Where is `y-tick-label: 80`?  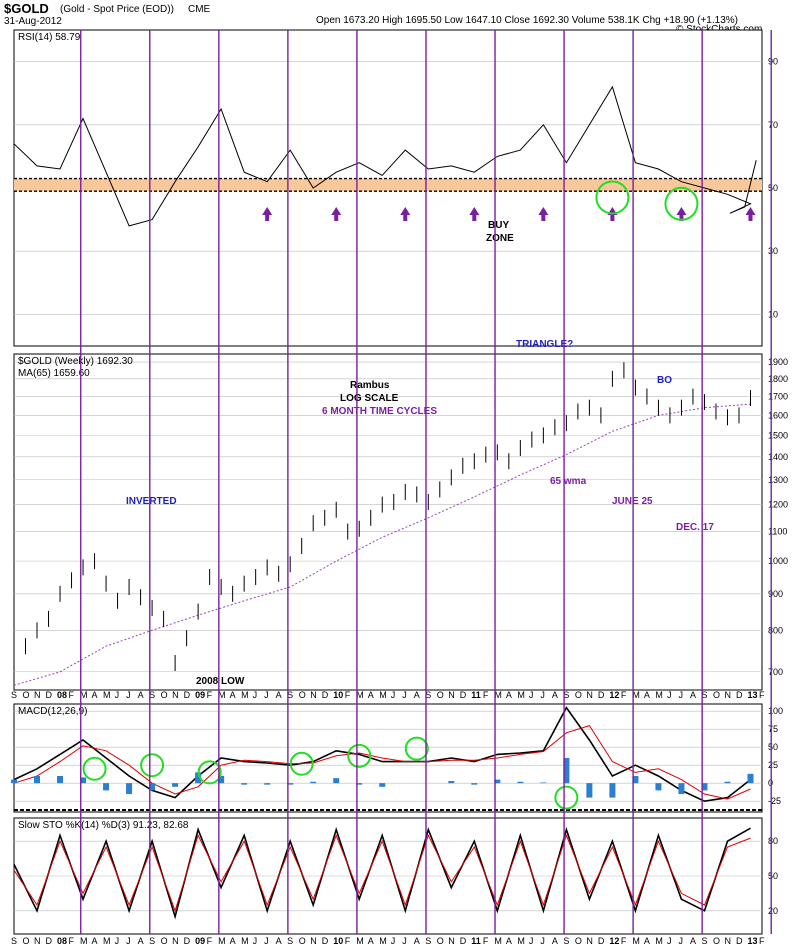 y-tick-label: 80 is located at coordinates (773, 841).